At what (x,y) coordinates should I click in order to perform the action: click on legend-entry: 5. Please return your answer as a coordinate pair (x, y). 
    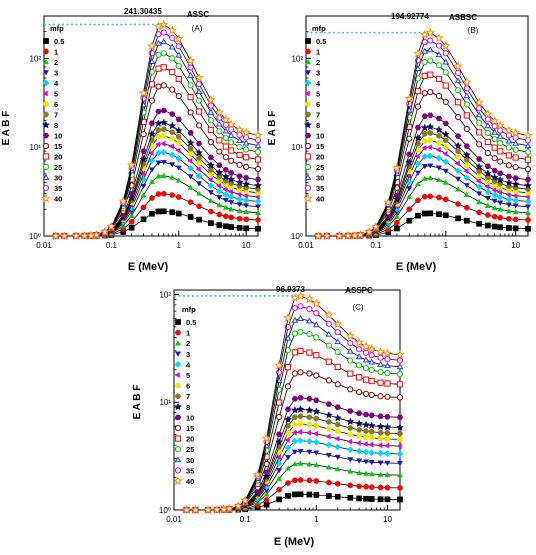
    Looking at the image, I should click on (56, 94).